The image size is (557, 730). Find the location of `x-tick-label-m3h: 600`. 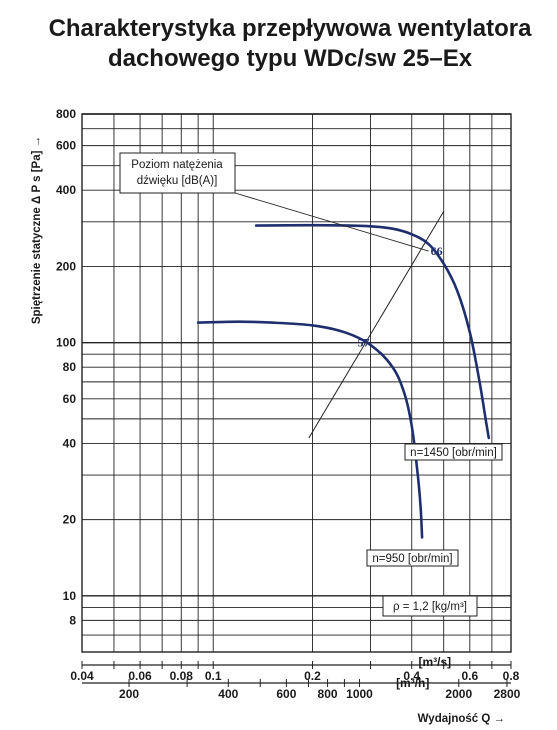

x-tick-label-m3h: 600 is located at coordinates (286, 694).